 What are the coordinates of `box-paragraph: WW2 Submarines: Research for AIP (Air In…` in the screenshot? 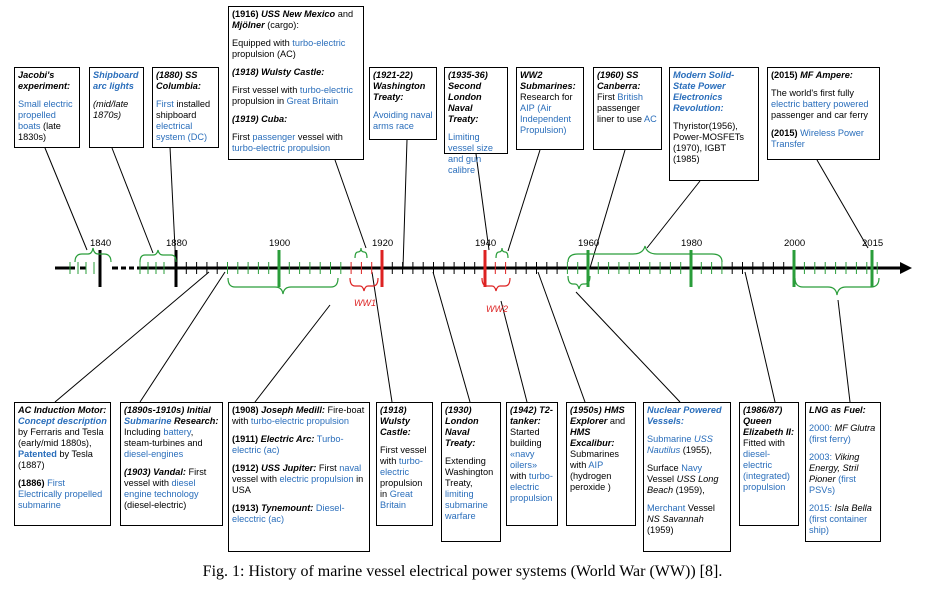 It's located at (550, 103).